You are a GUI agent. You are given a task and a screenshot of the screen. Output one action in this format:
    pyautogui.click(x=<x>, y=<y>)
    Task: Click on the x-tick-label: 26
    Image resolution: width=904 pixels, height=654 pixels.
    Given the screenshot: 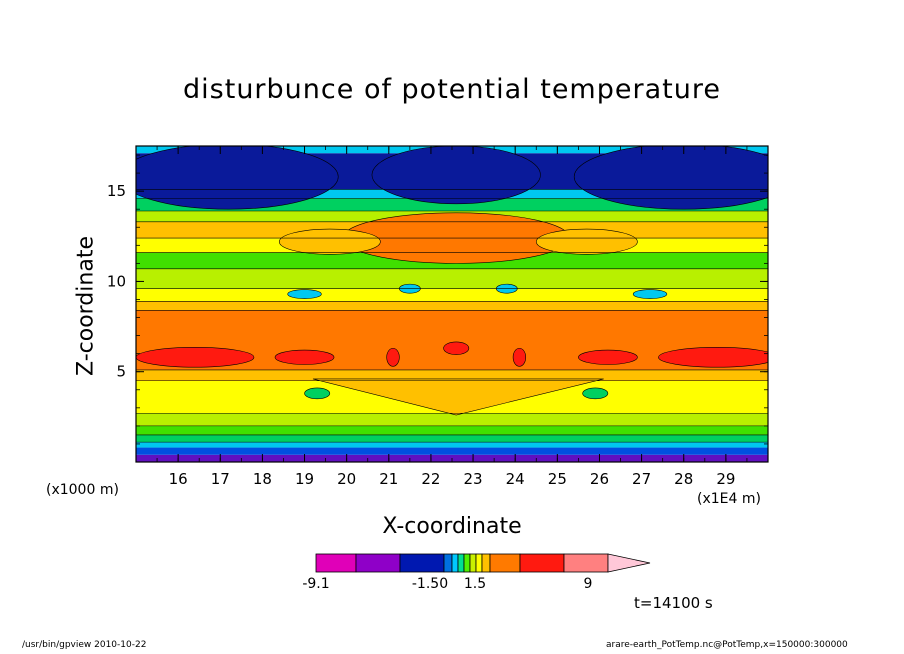 What is the action you would take?
    pyautogui.click(x=599, y=479)
    